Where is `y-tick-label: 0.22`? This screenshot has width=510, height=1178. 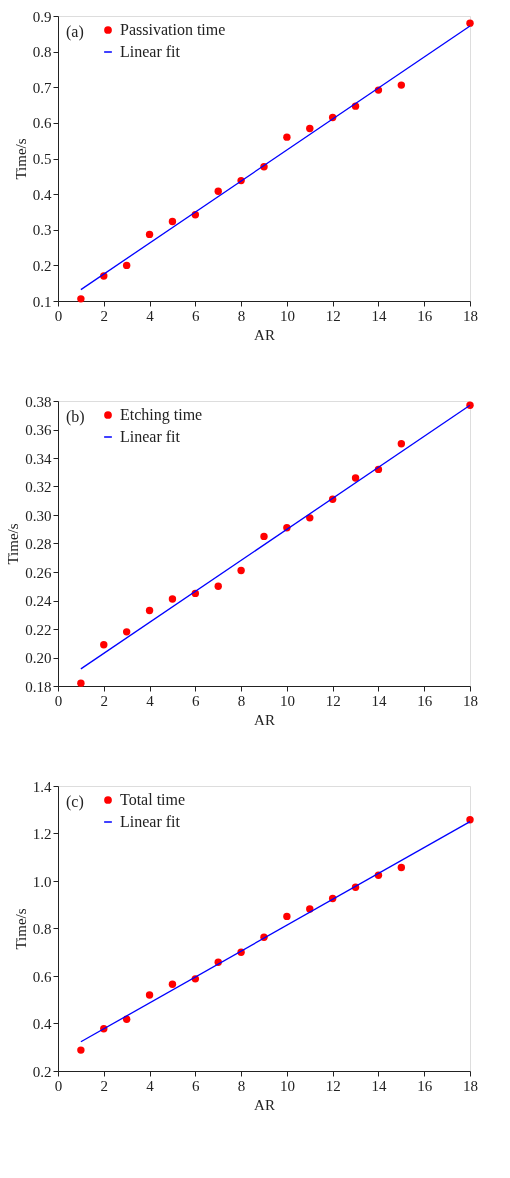 y-tick-label: 0.22 is located at coordinates (38, 629).